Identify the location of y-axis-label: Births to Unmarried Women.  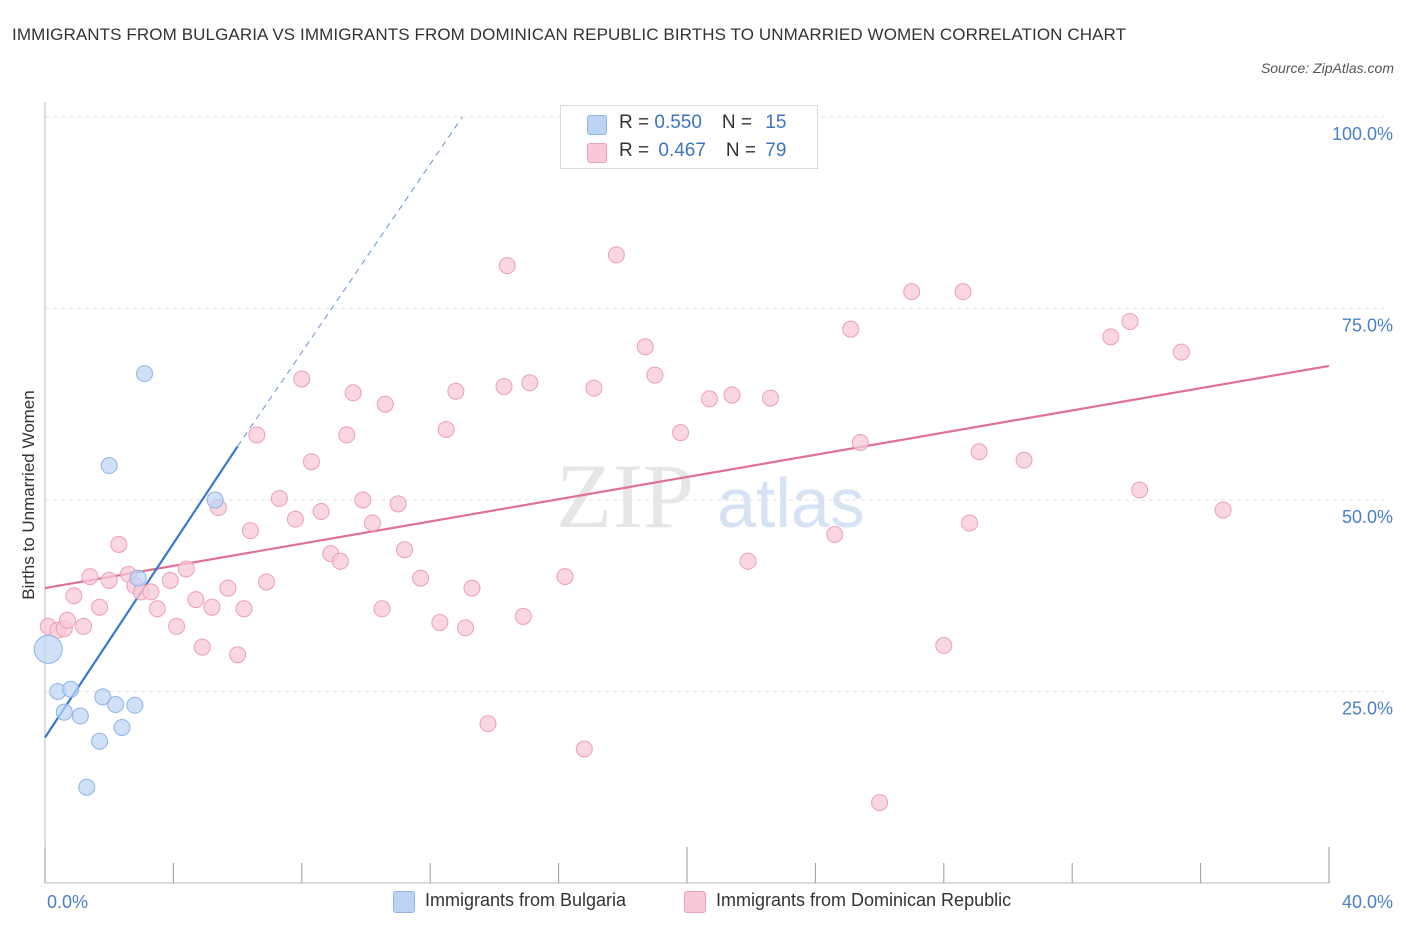
(28, 494).